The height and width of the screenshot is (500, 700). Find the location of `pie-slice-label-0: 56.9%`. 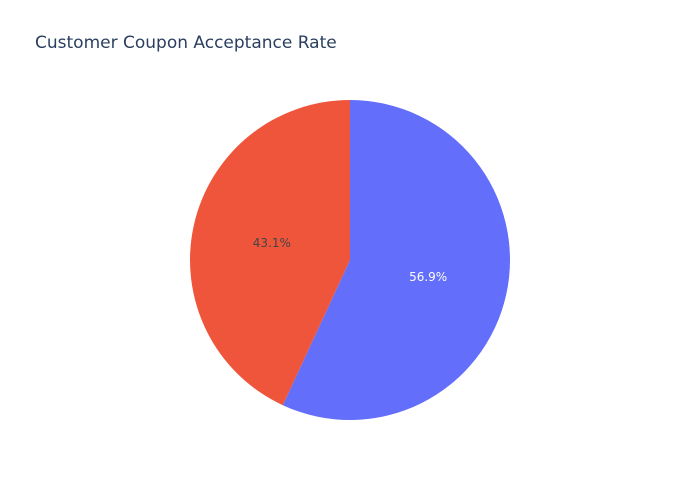

pie-slice-label-0: 56.9% is located at coordinates (428, 277).